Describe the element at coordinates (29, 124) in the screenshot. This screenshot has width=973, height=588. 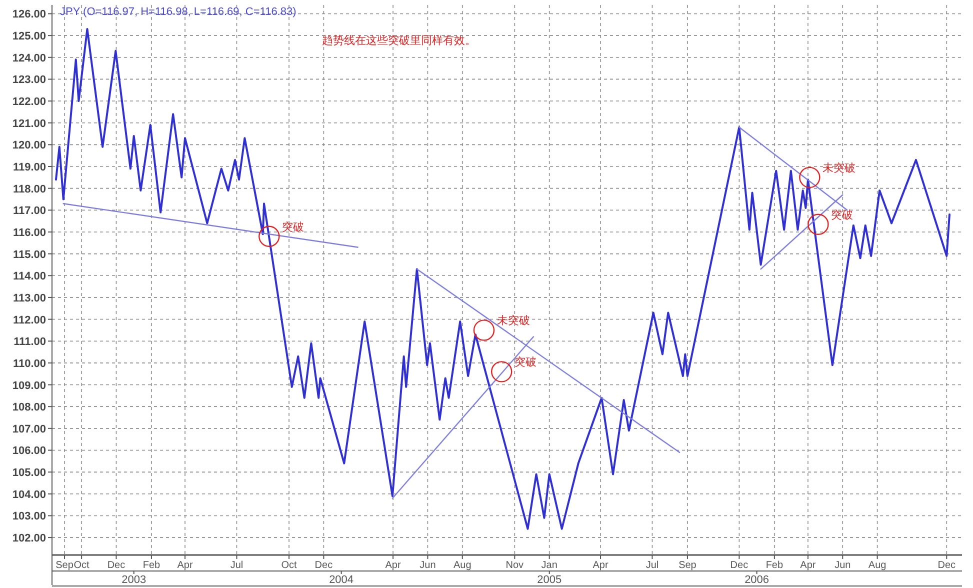
I see `y-tick-label: 121.00` at that location.